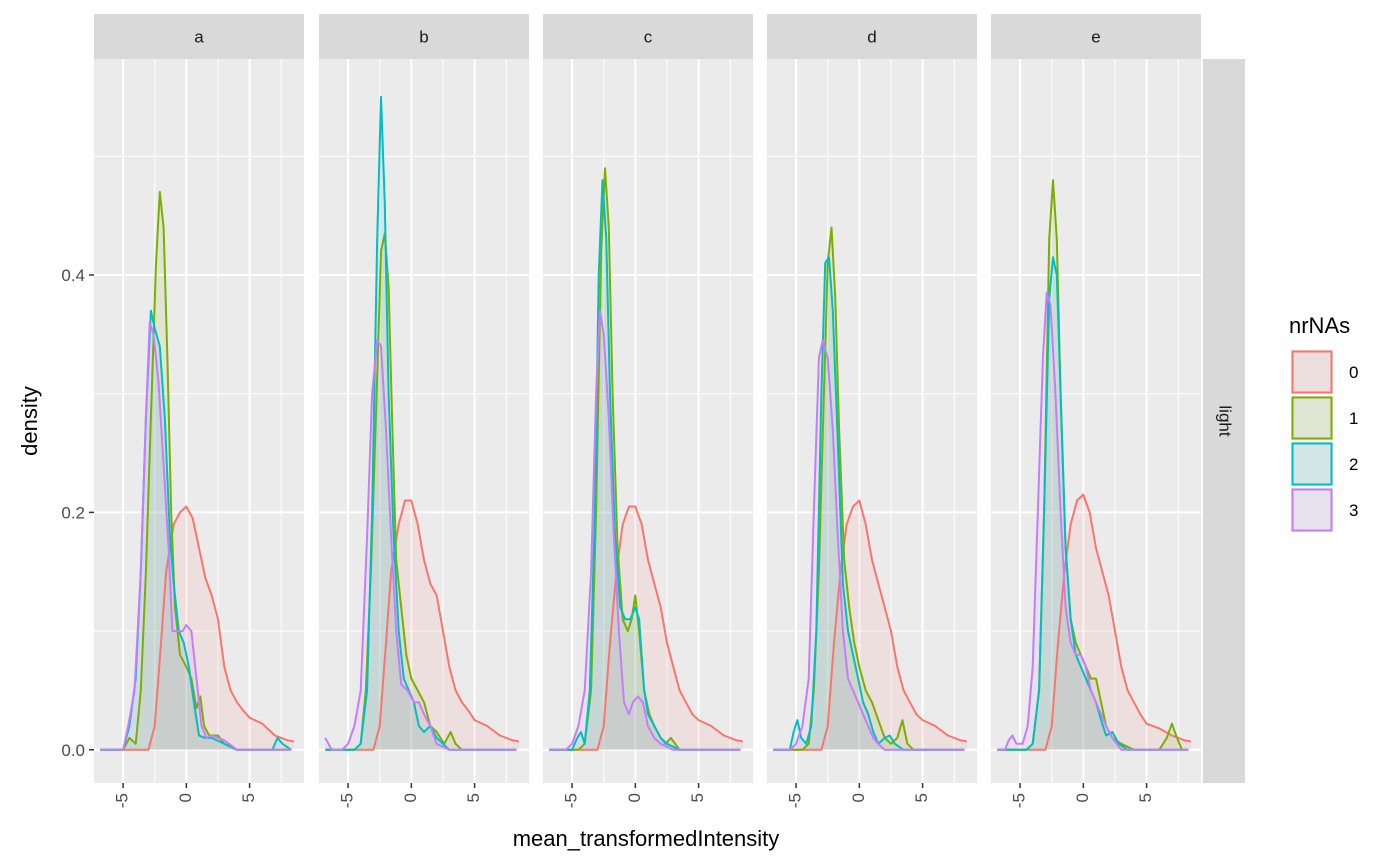  I want to click on facet-strip-label: e, so click(1095, 37).